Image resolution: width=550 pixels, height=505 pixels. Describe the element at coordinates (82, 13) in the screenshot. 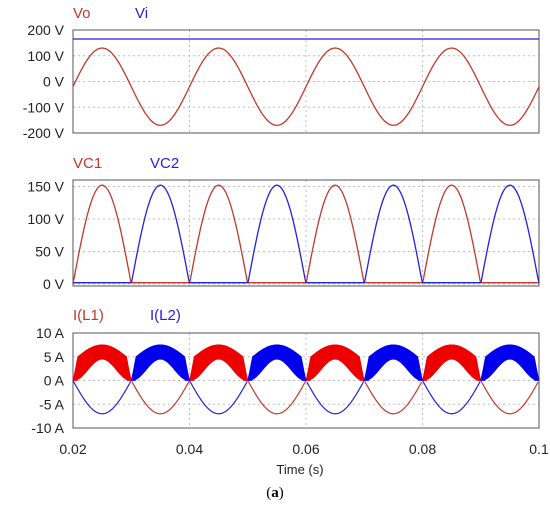

I see `legend-vo: Vo` at that location.